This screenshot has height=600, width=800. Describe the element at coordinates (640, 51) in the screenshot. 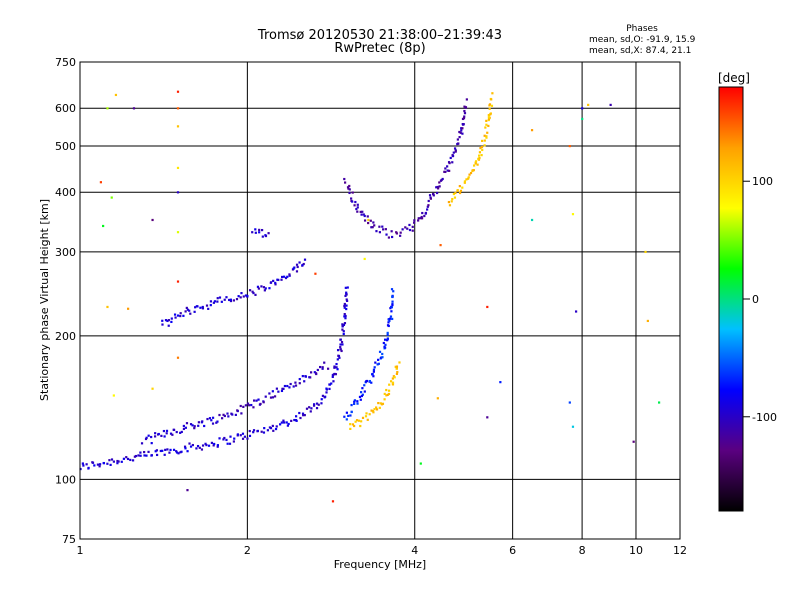

I see `phases-stats-x: mean, sd,X: 87.4, 21.1` at that location.